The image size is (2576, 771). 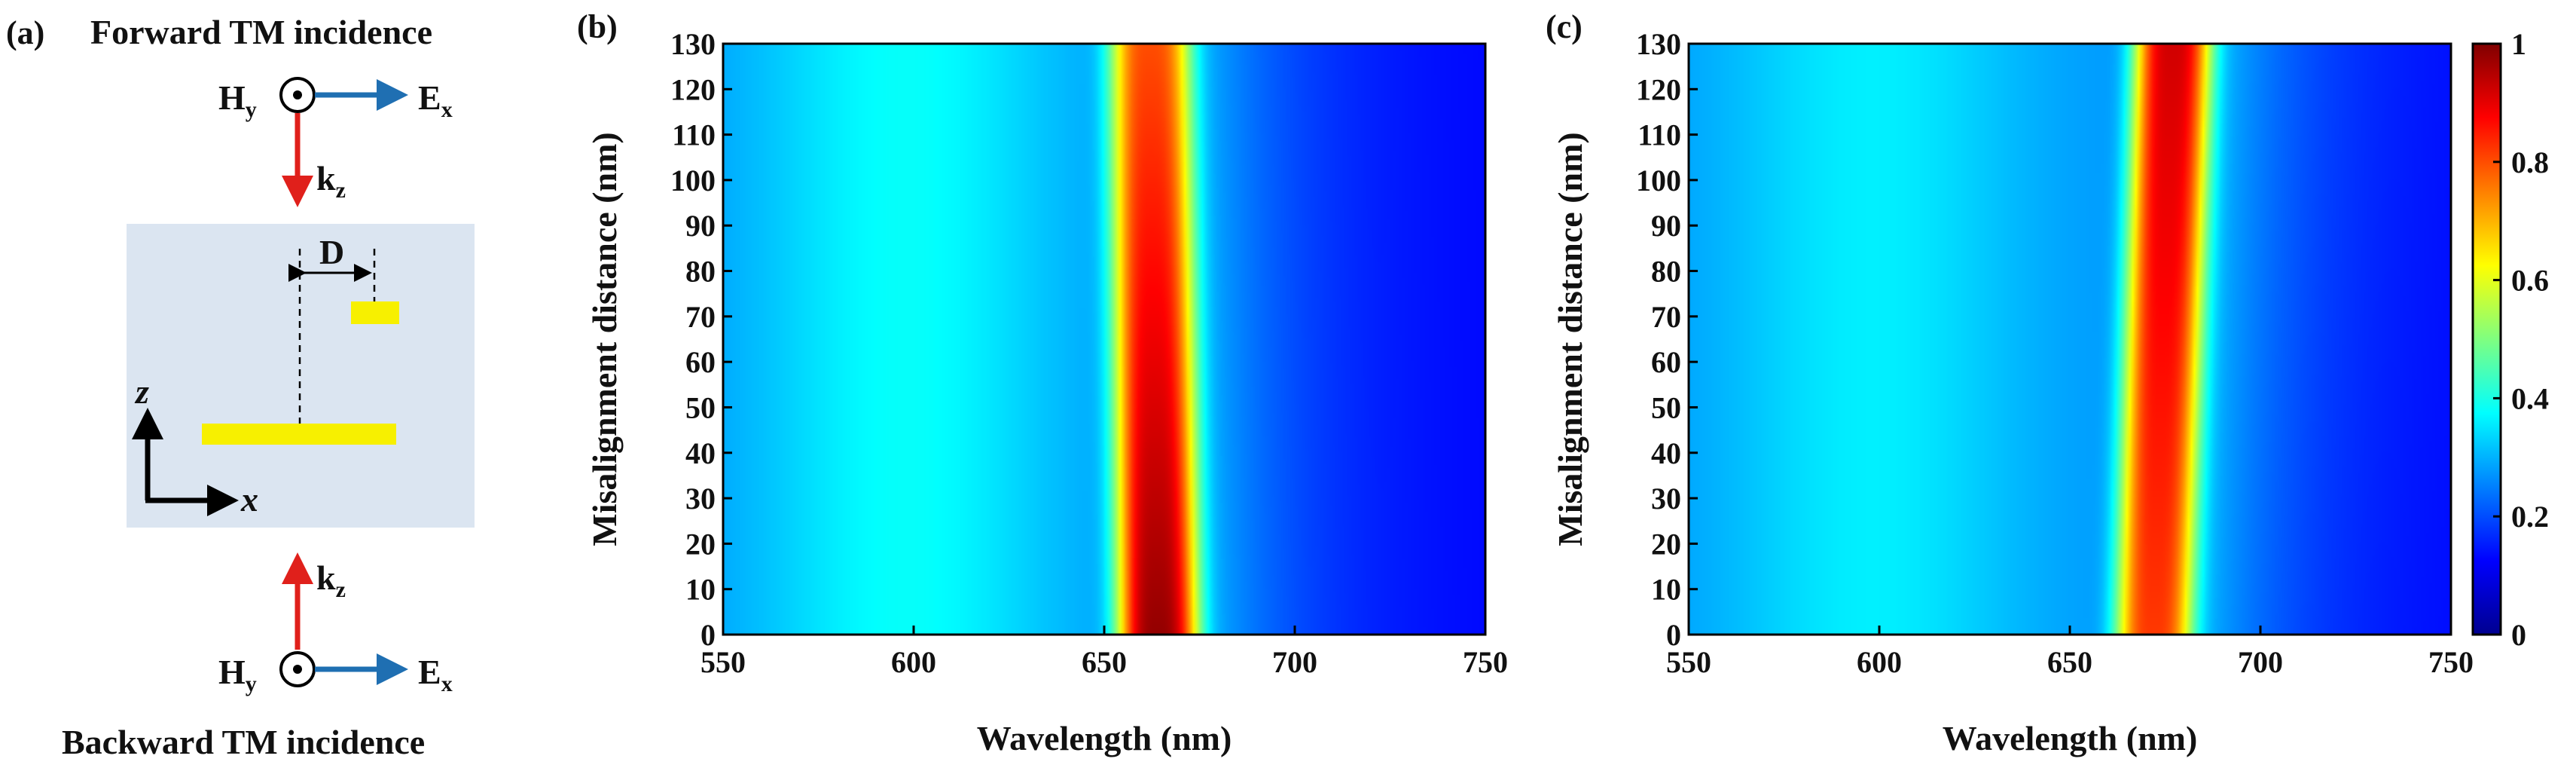 What do you see at coordinates (430, 672) in the screenshot?
I see `bottom-e-symbol: E` at bounding box center [430, 672].